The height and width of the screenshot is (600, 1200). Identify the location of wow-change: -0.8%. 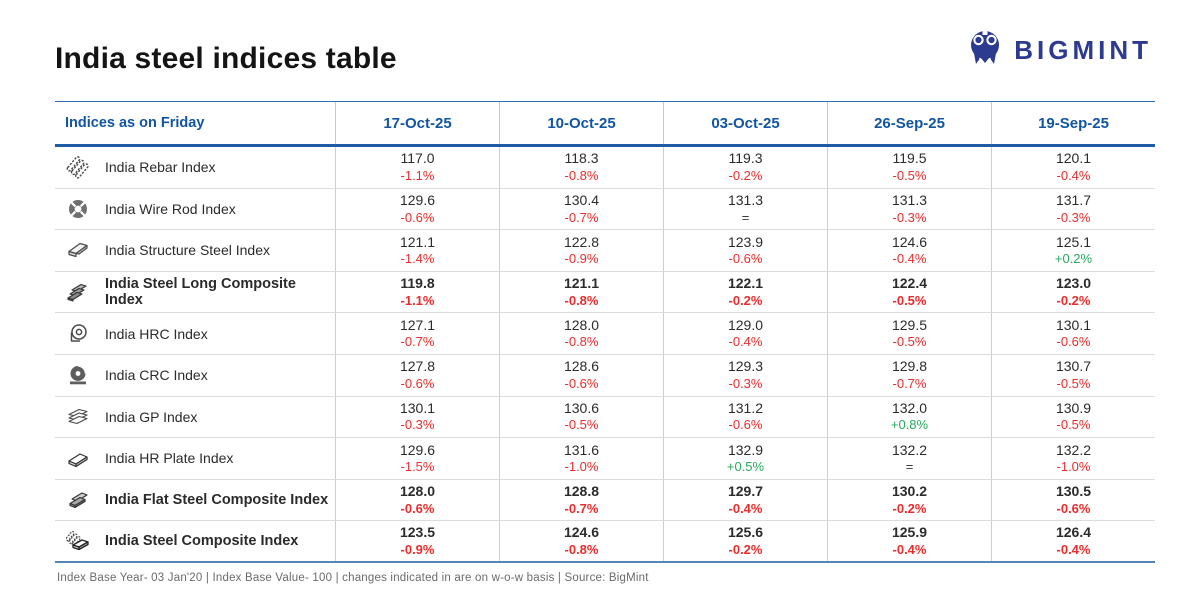
(581, 175).